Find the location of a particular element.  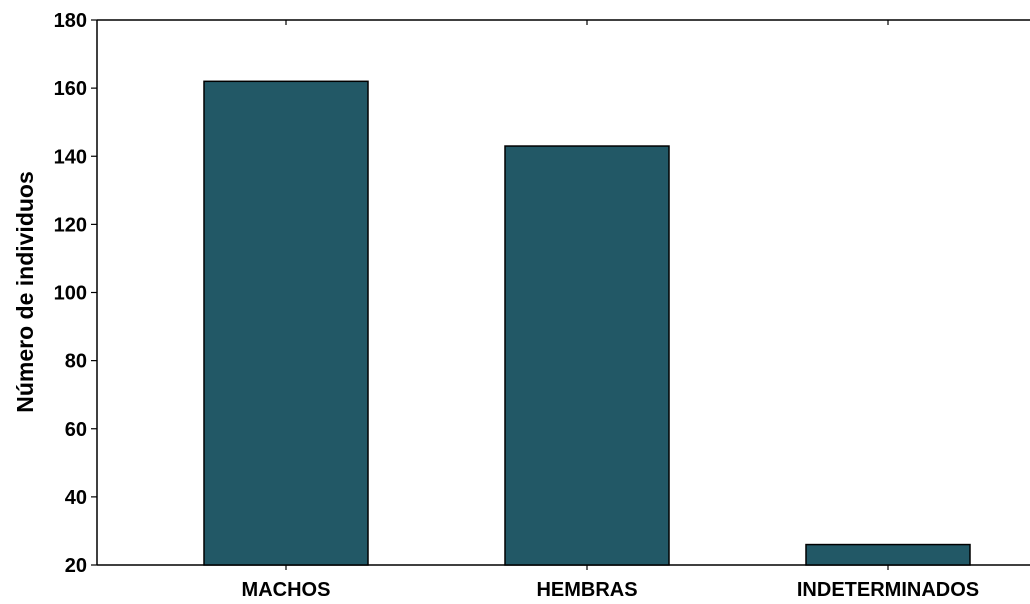

y-axis-title: Número de individuos is located at coordinates (25, 292).